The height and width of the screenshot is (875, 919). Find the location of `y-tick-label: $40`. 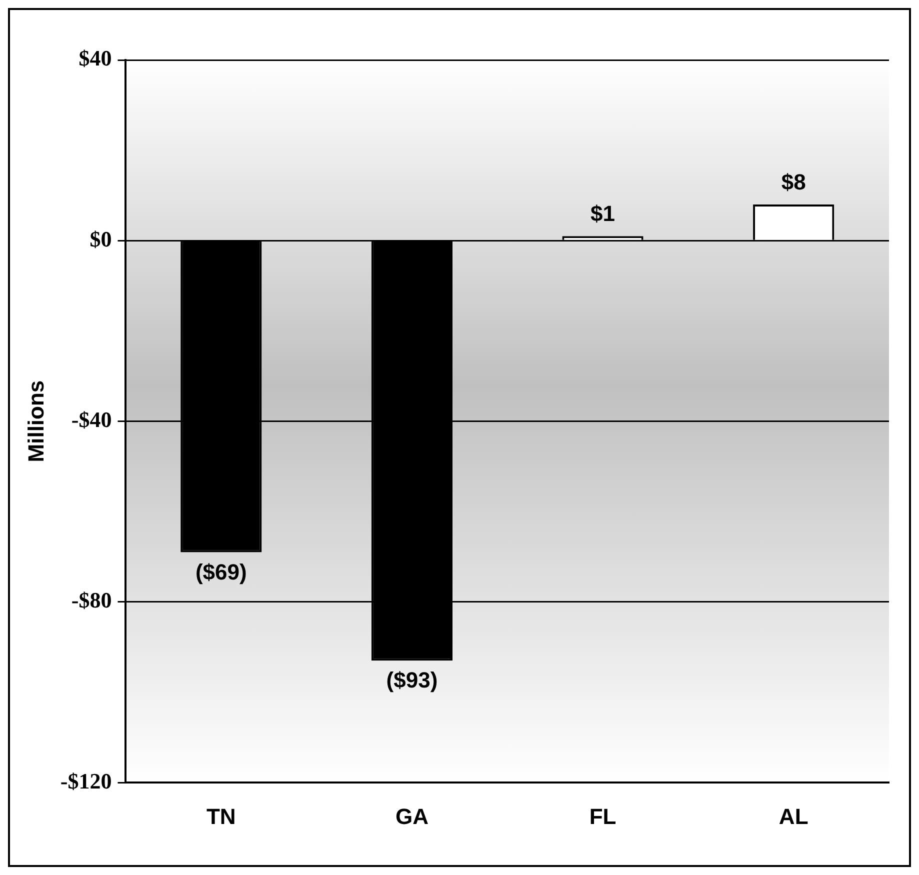

y-tick-label: $40 is located at coordinates (95, 58).